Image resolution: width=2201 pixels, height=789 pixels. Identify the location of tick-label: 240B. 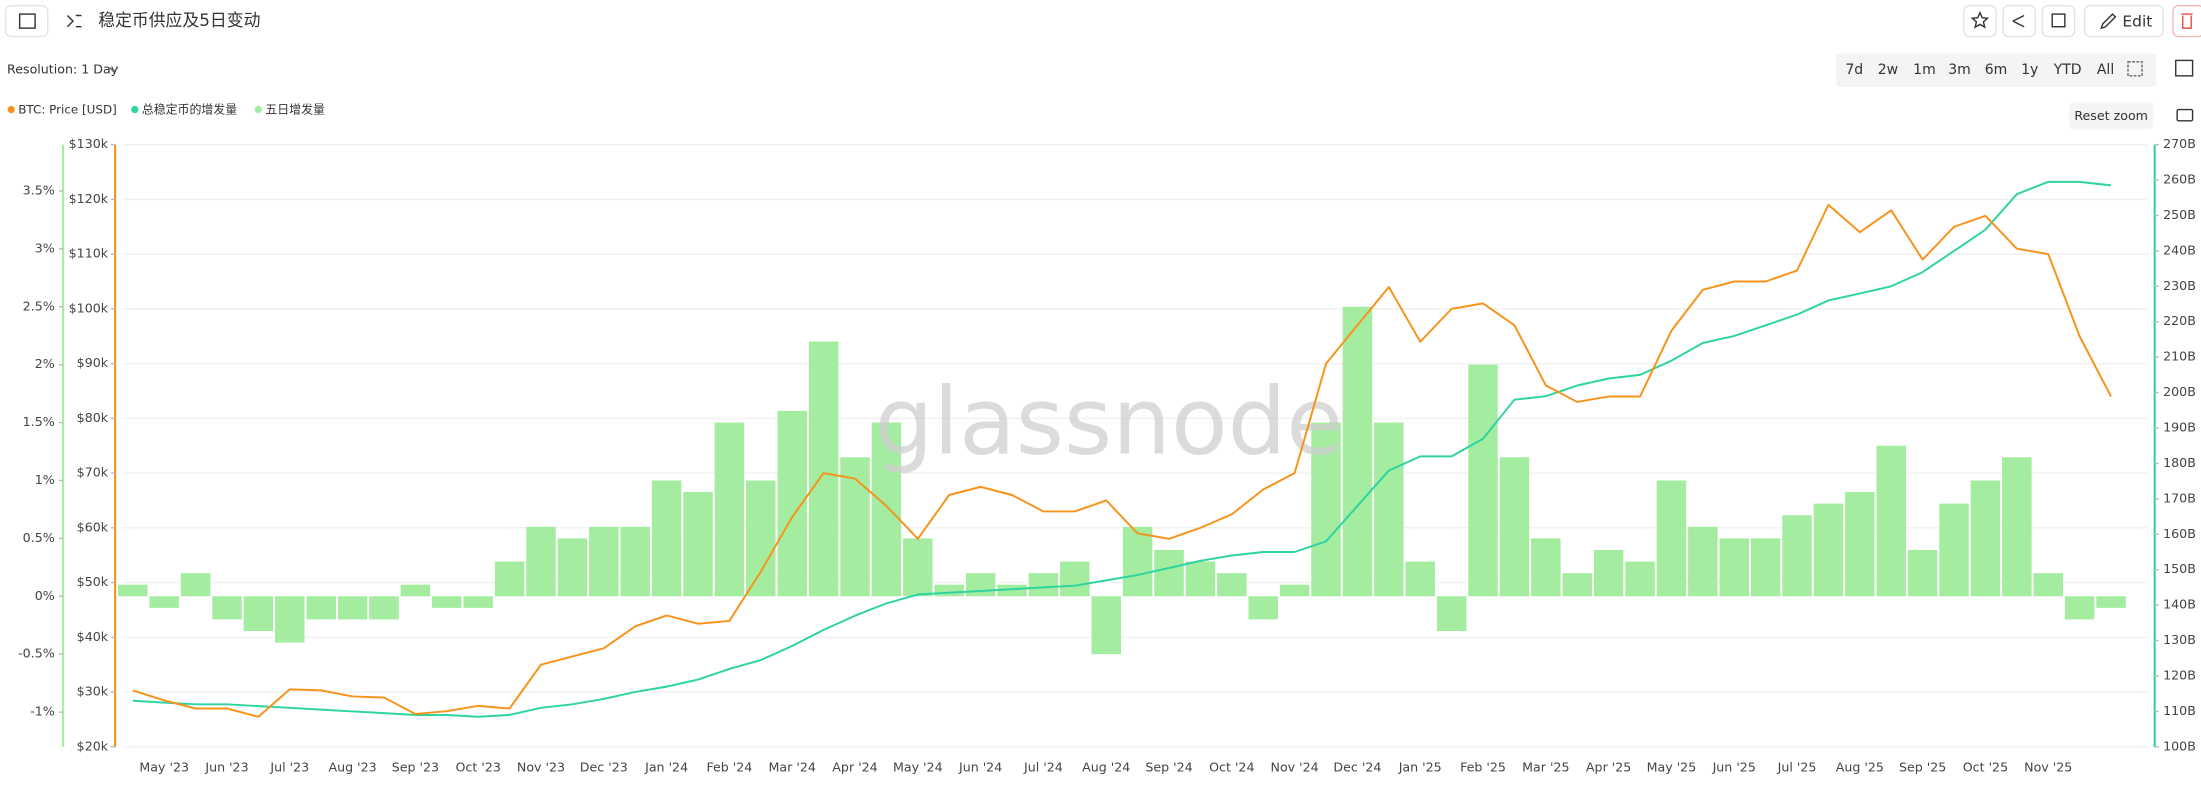
(2179, 249).